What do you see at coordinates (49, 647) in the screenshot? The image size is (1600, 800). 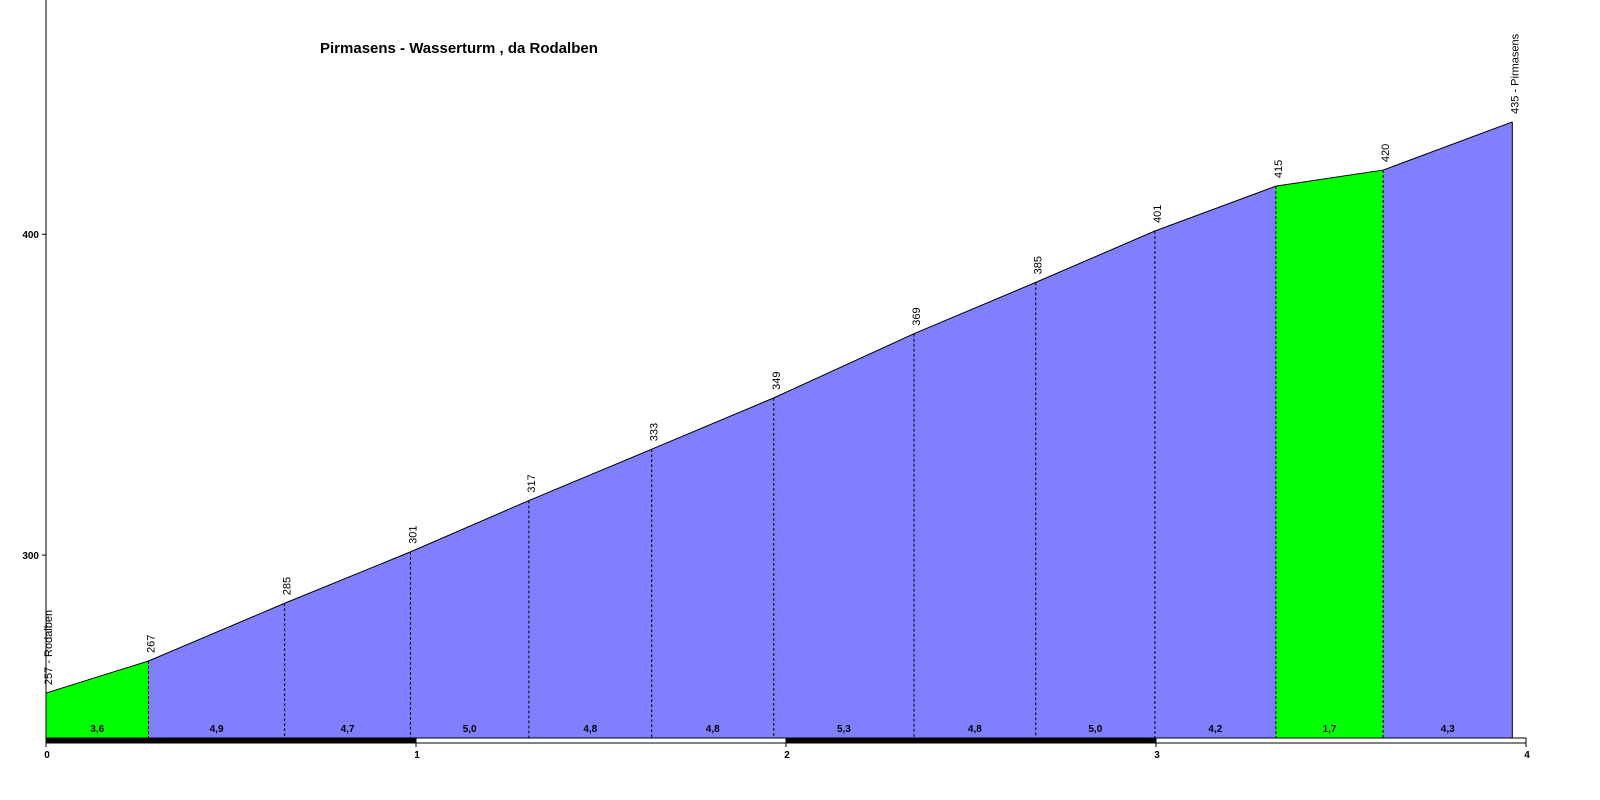 I see `elevation-label: 257 - Rodalben` at bounding box center [49, 647].